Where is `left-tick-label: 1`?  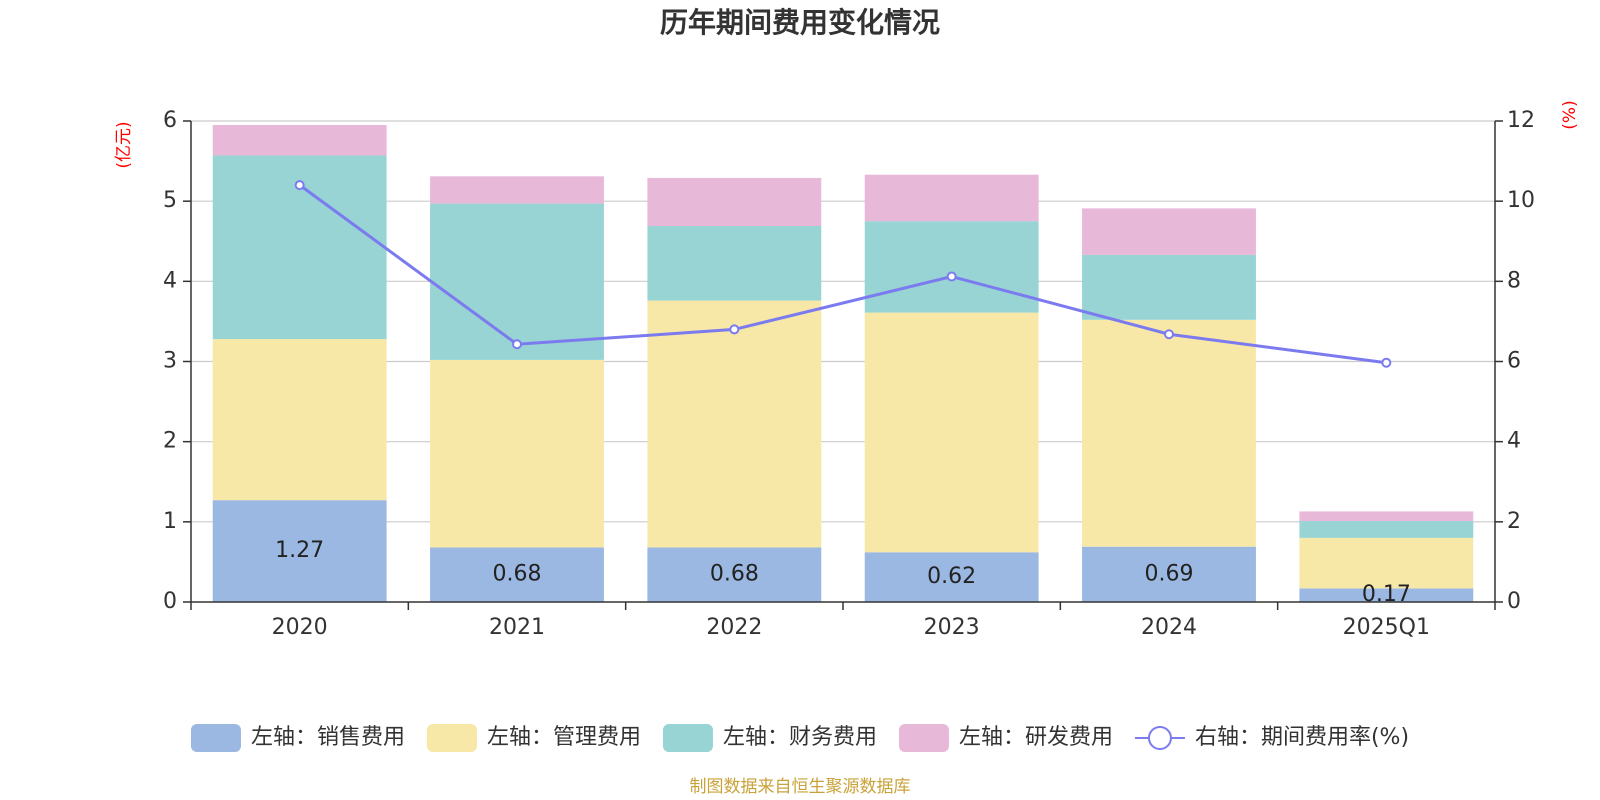 left-tick-label: 1 is located at coordinates (170, 521).